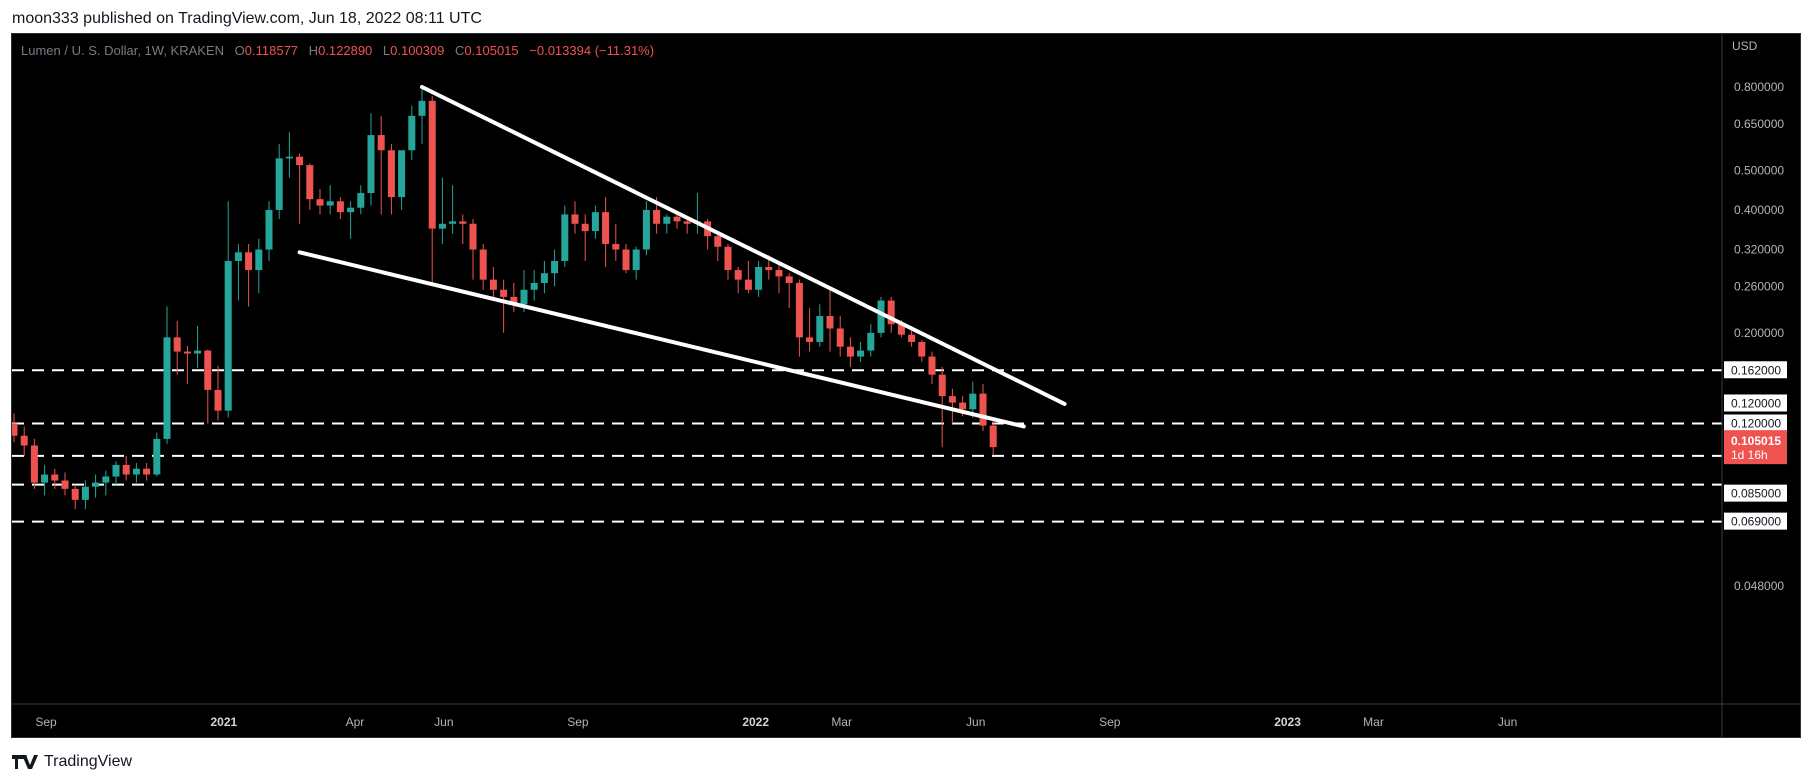 The height and width of the screenshot is (783, 1813). I want to click on level-price-label: 0.162000, so click(1755, 370).